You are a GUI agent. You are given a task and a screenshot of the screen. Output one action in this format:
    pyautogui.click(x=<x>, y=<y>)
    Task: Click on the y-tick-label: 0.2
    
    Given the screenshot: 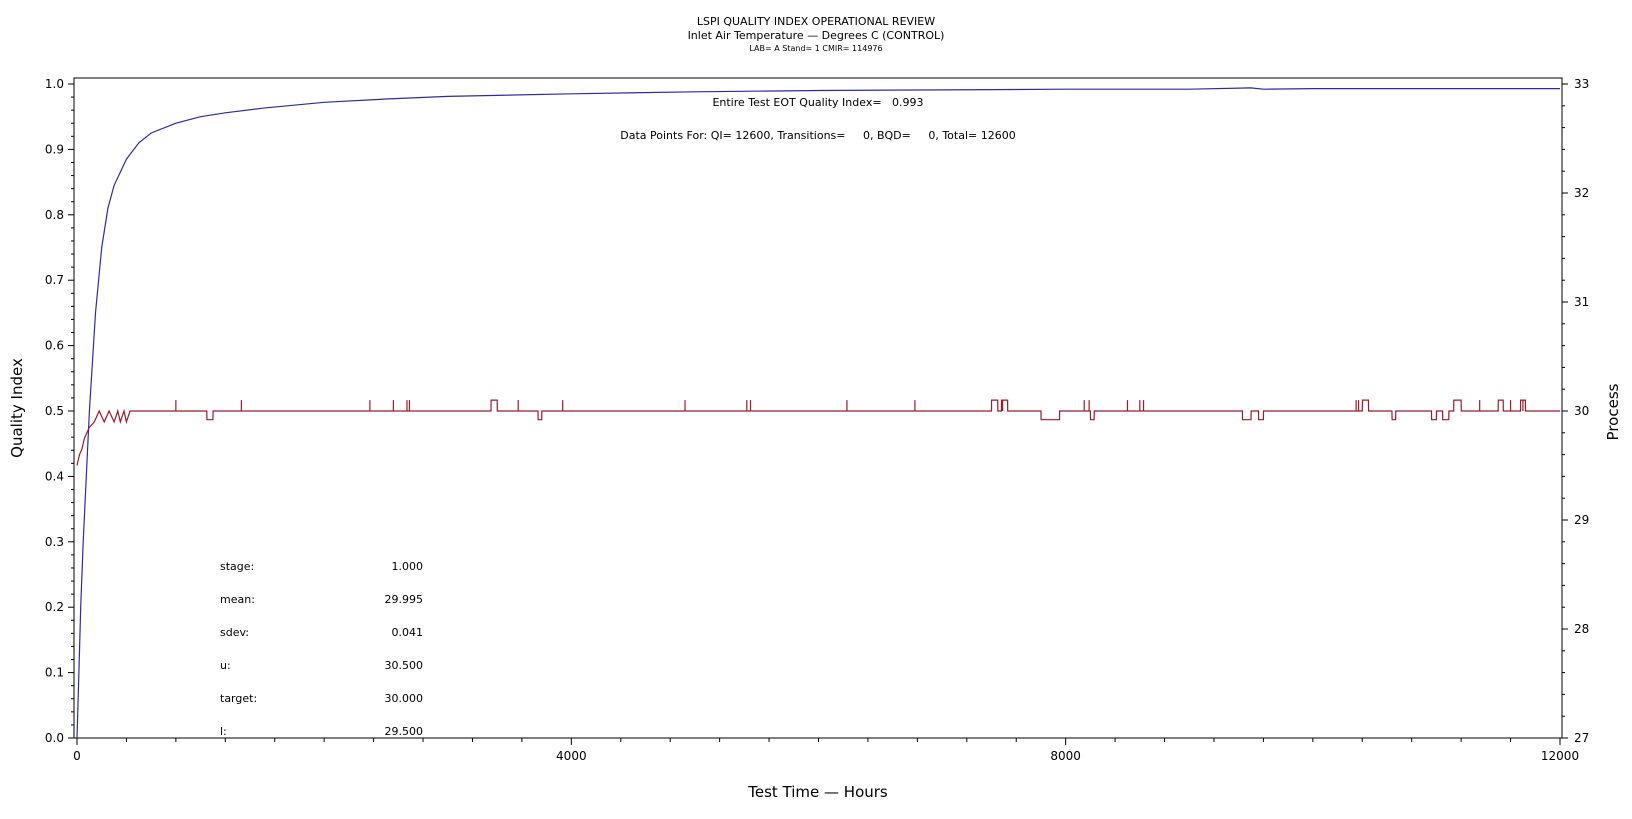 What is the action you would take?
    pyautogui.click(x=54, y=607)
    